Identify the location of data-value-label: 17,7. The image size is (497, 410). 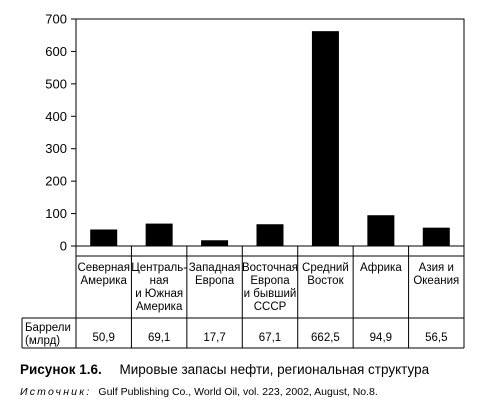
(214, 338).